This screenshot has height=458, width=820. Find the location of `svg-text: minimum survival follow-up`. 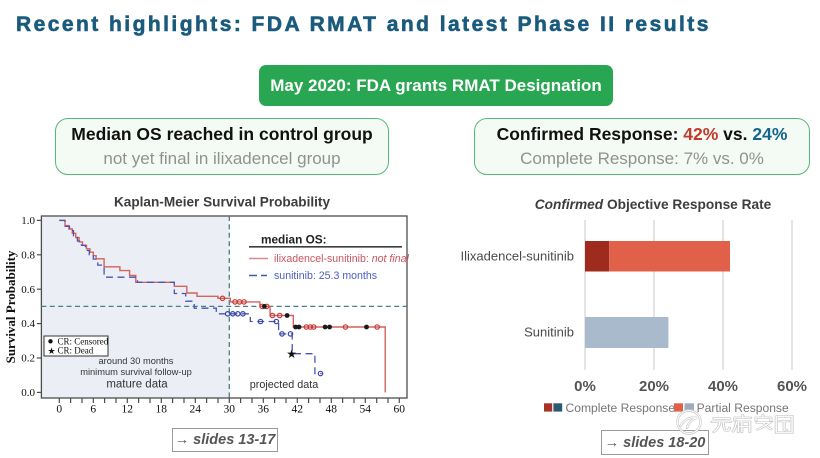

svg-text: minimum survival follow-up is located at coordinates (136, 372).